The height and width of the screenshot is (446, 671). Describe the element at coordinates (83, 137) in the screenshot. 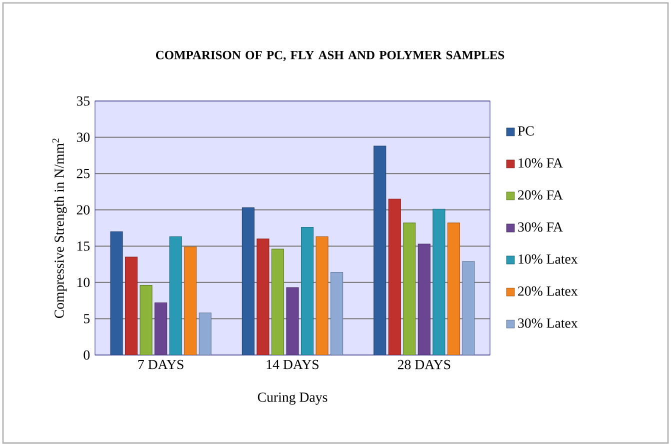

I see `y-tick-label: 30` at that location.